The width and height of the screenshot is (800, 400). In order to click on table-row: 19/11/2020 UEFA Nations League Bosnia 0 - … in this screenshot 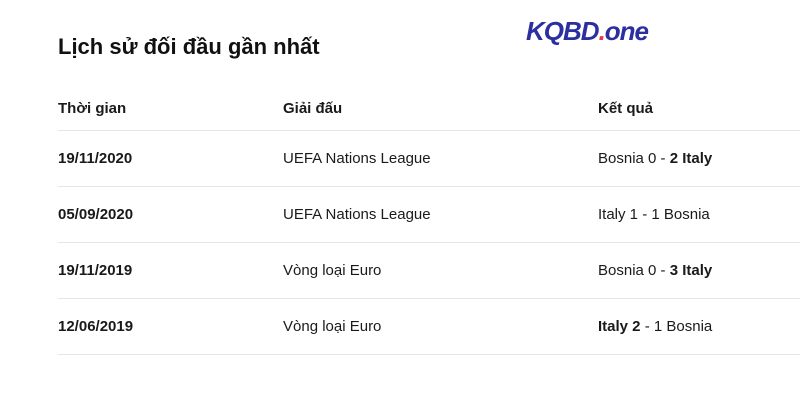, I will do `click(429, 159)`.